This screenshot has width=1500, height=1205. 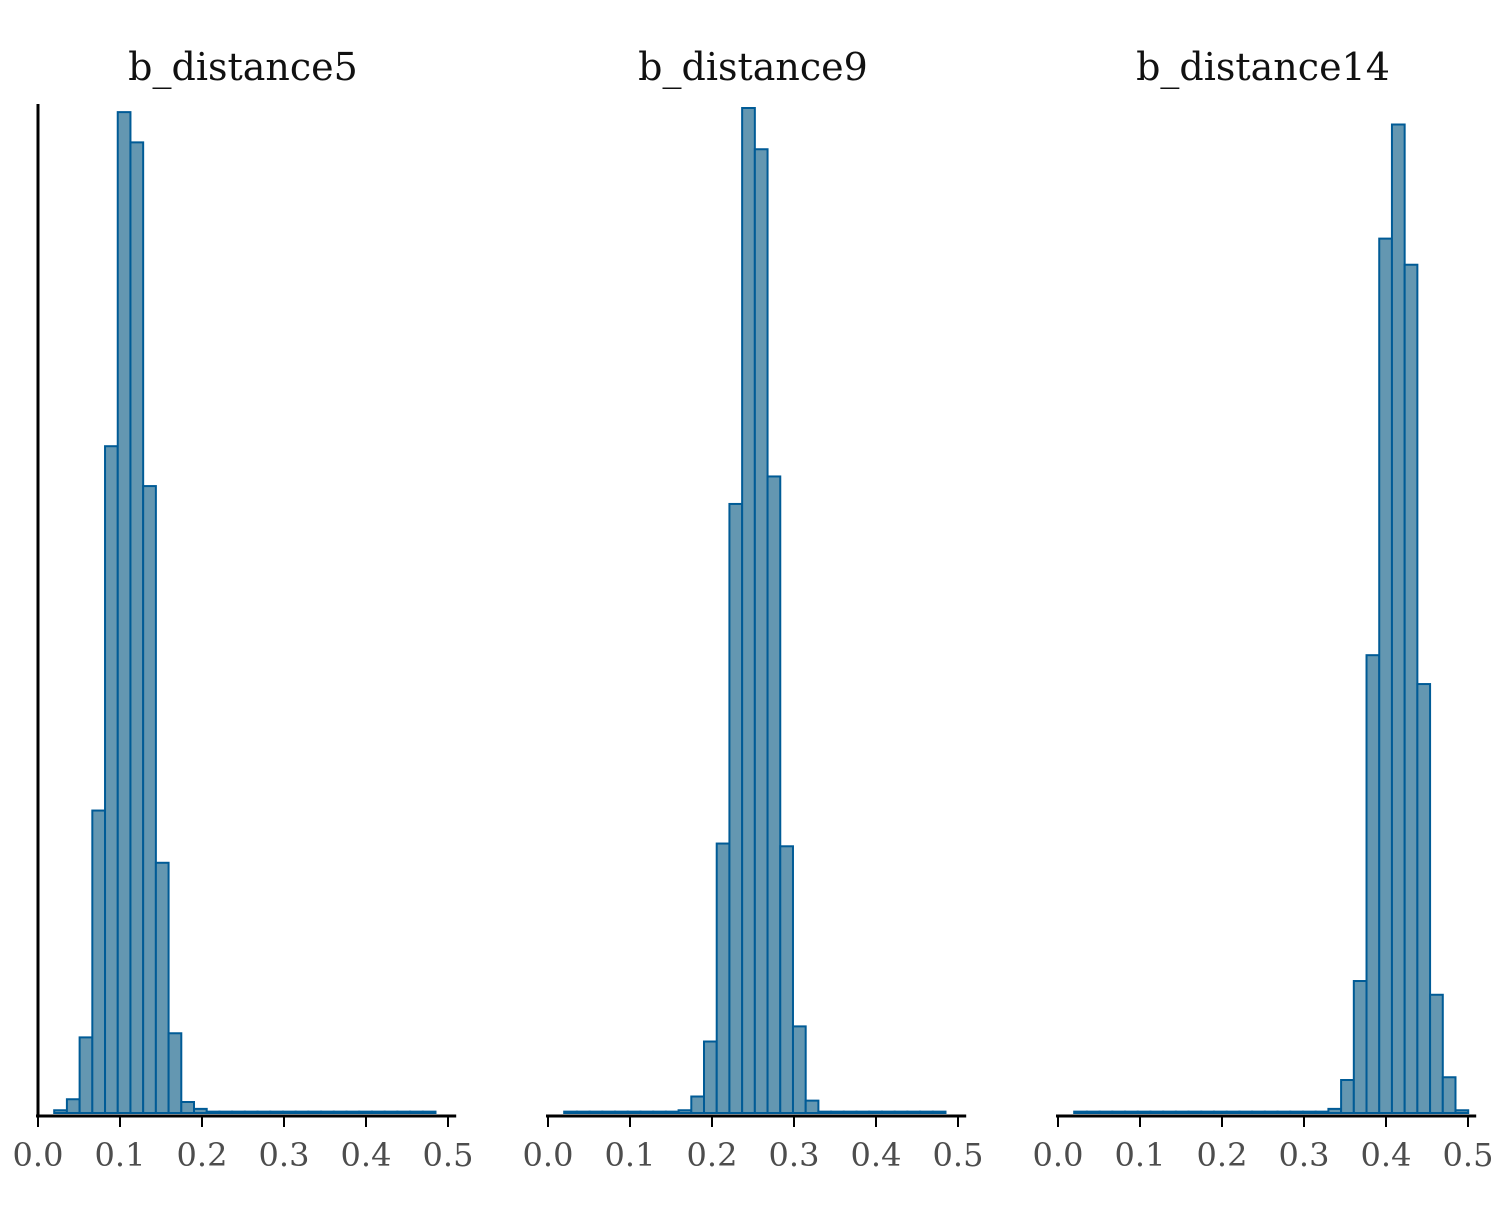 What do you see at coordinates (753, 67) in the screenshot?
I see `panel-title: b_distance9` at bounding box center [753, 67].